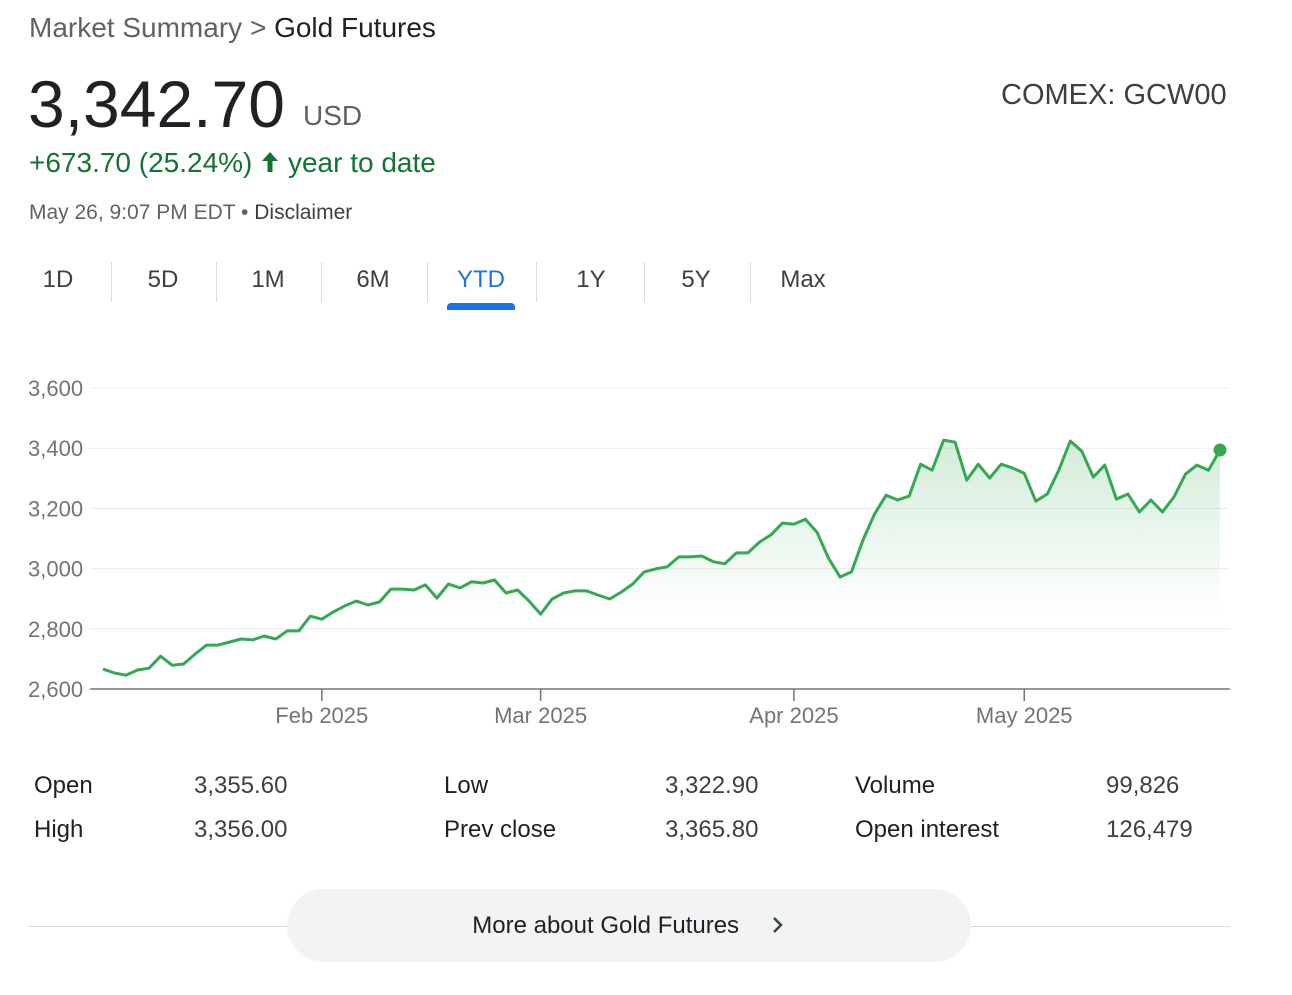  I want to click on stat-label: Low, so click(466, 785).